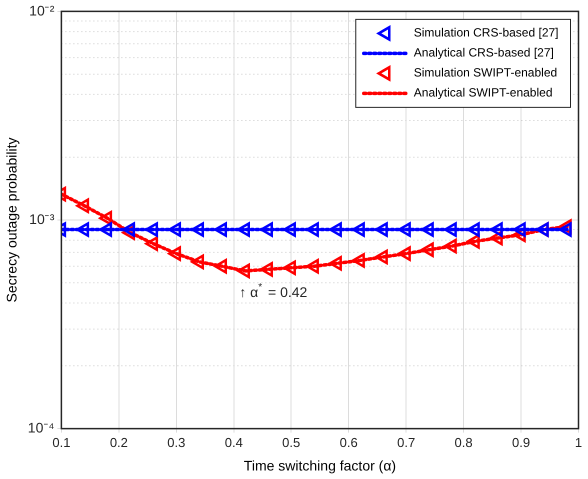 This screenshot has width=588, height=479. Describe the element at coordinates (349, 442) in the screenshot. I see `x-tick-label: 0.6` at that location.